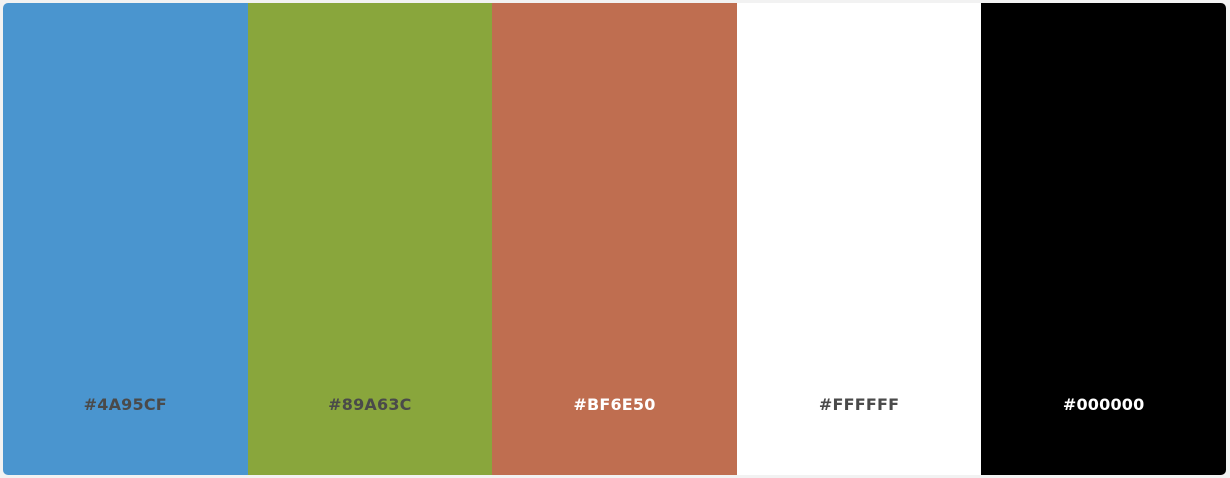 The image size is (1230, 478). Describe the element at coordinates (859, 404) in the screenshot. I see `swatch-hex-label: #FFFFFF` at that location.